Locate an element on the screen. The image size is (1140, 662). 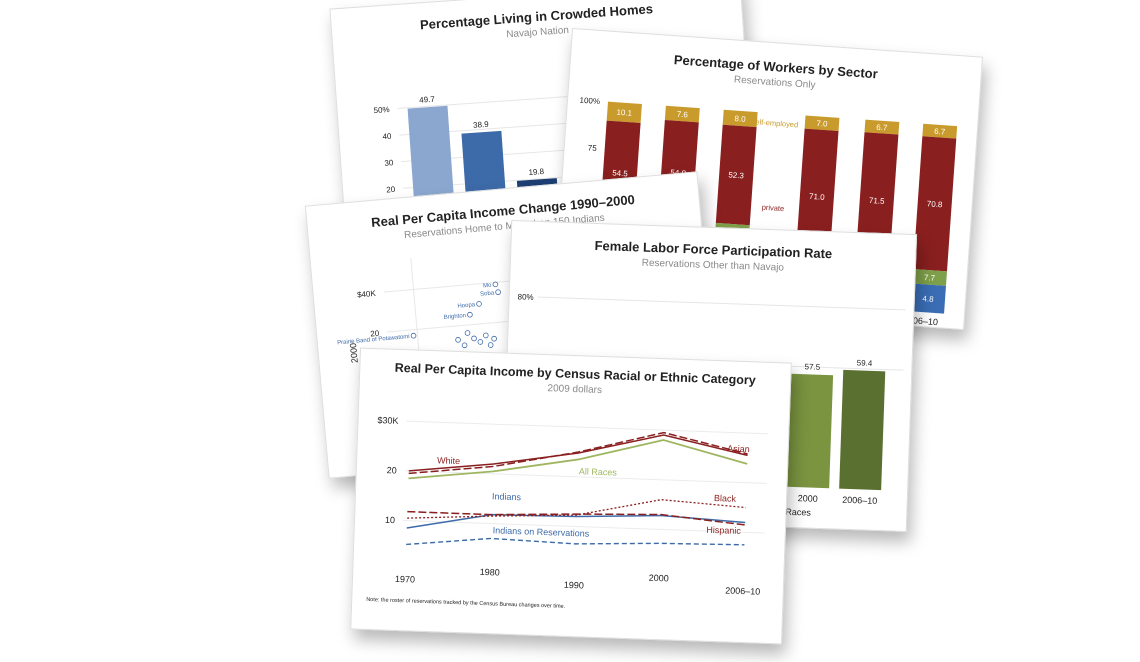
chart-subtitle: 2009 dollars is located at coordinates (574, 389).